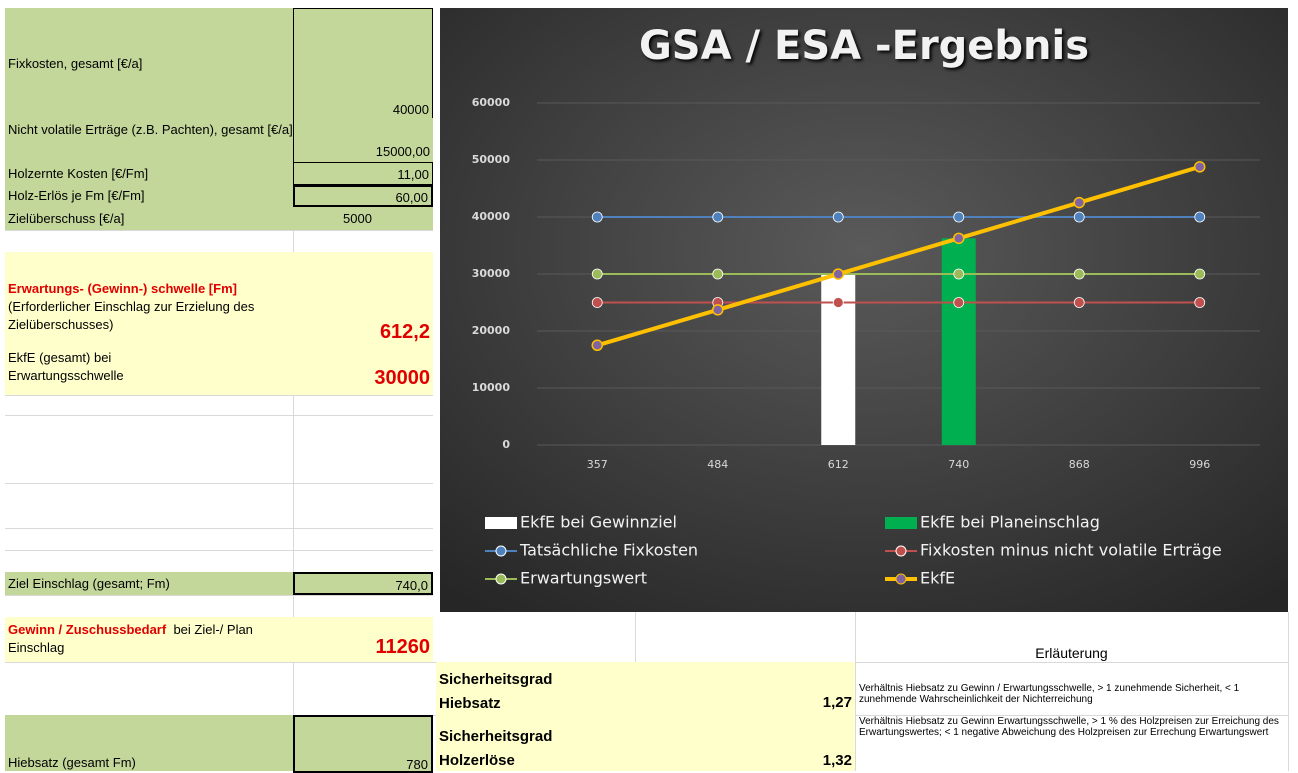  Describe the element at coordinates (583, 578) in the screenshot. I see `legend-label: Erwartungswert` at that location.